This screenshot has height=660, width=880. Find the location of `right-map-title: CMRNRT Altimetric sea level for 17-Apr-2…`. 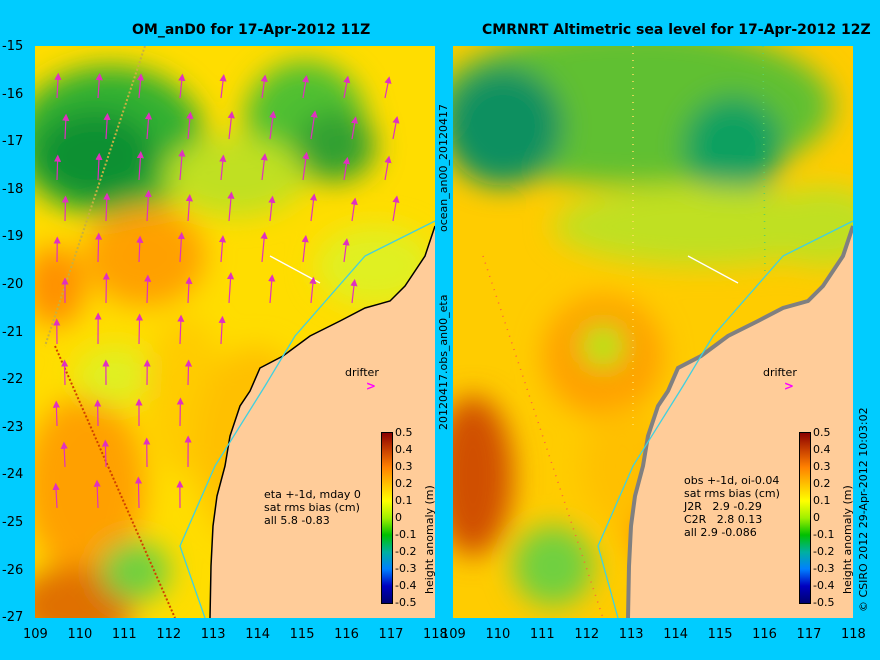

right-map-title: CMRNRT Altimetric sea level for 17-Apr-2… is located at coordinates (676, 30).